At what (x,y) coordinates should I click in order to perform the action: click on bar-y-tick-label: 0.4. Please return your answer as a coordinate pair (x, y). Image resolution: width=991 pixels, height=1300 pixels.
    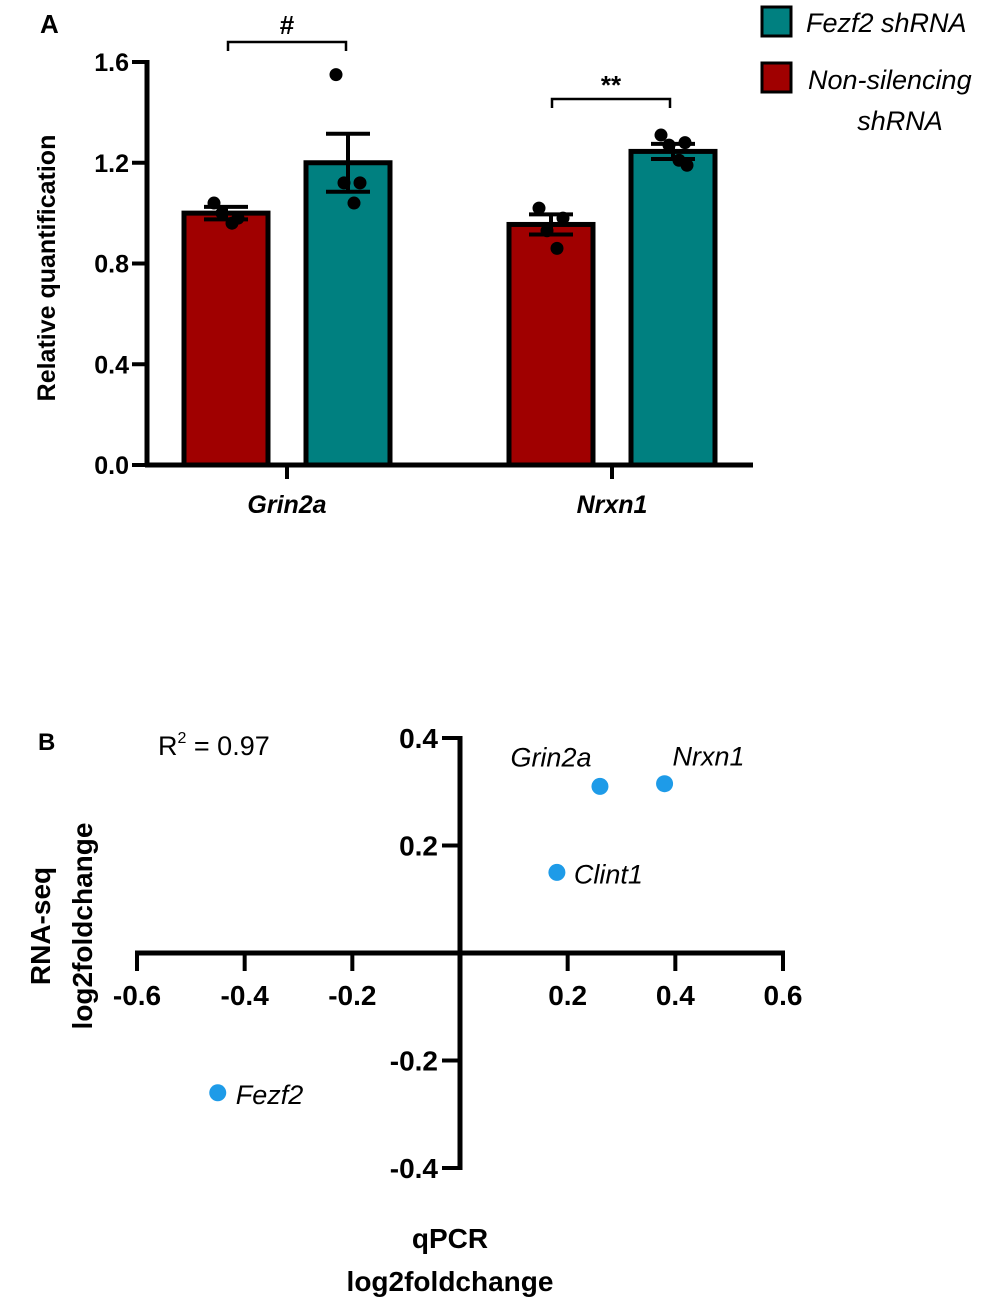
    Looking at the image, I should click on (111, 365).